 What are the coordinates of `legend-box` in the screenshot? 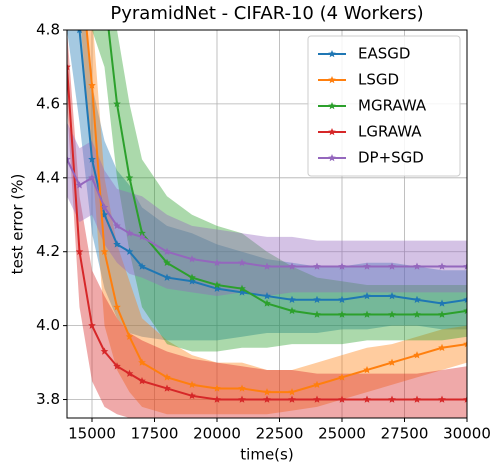 It's located at (384, 106).